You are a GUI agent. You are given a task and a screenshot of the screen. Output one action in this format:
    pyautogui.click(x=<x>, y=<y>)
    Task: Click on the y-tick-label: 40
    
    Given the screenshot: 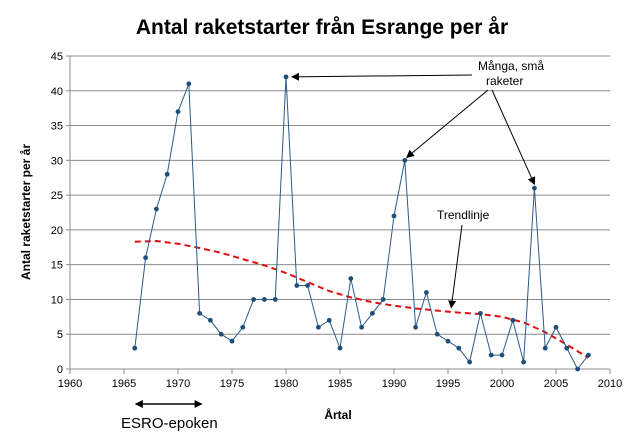 What is the action you would take?
    pyautogui.click(x=57, y=92)
    